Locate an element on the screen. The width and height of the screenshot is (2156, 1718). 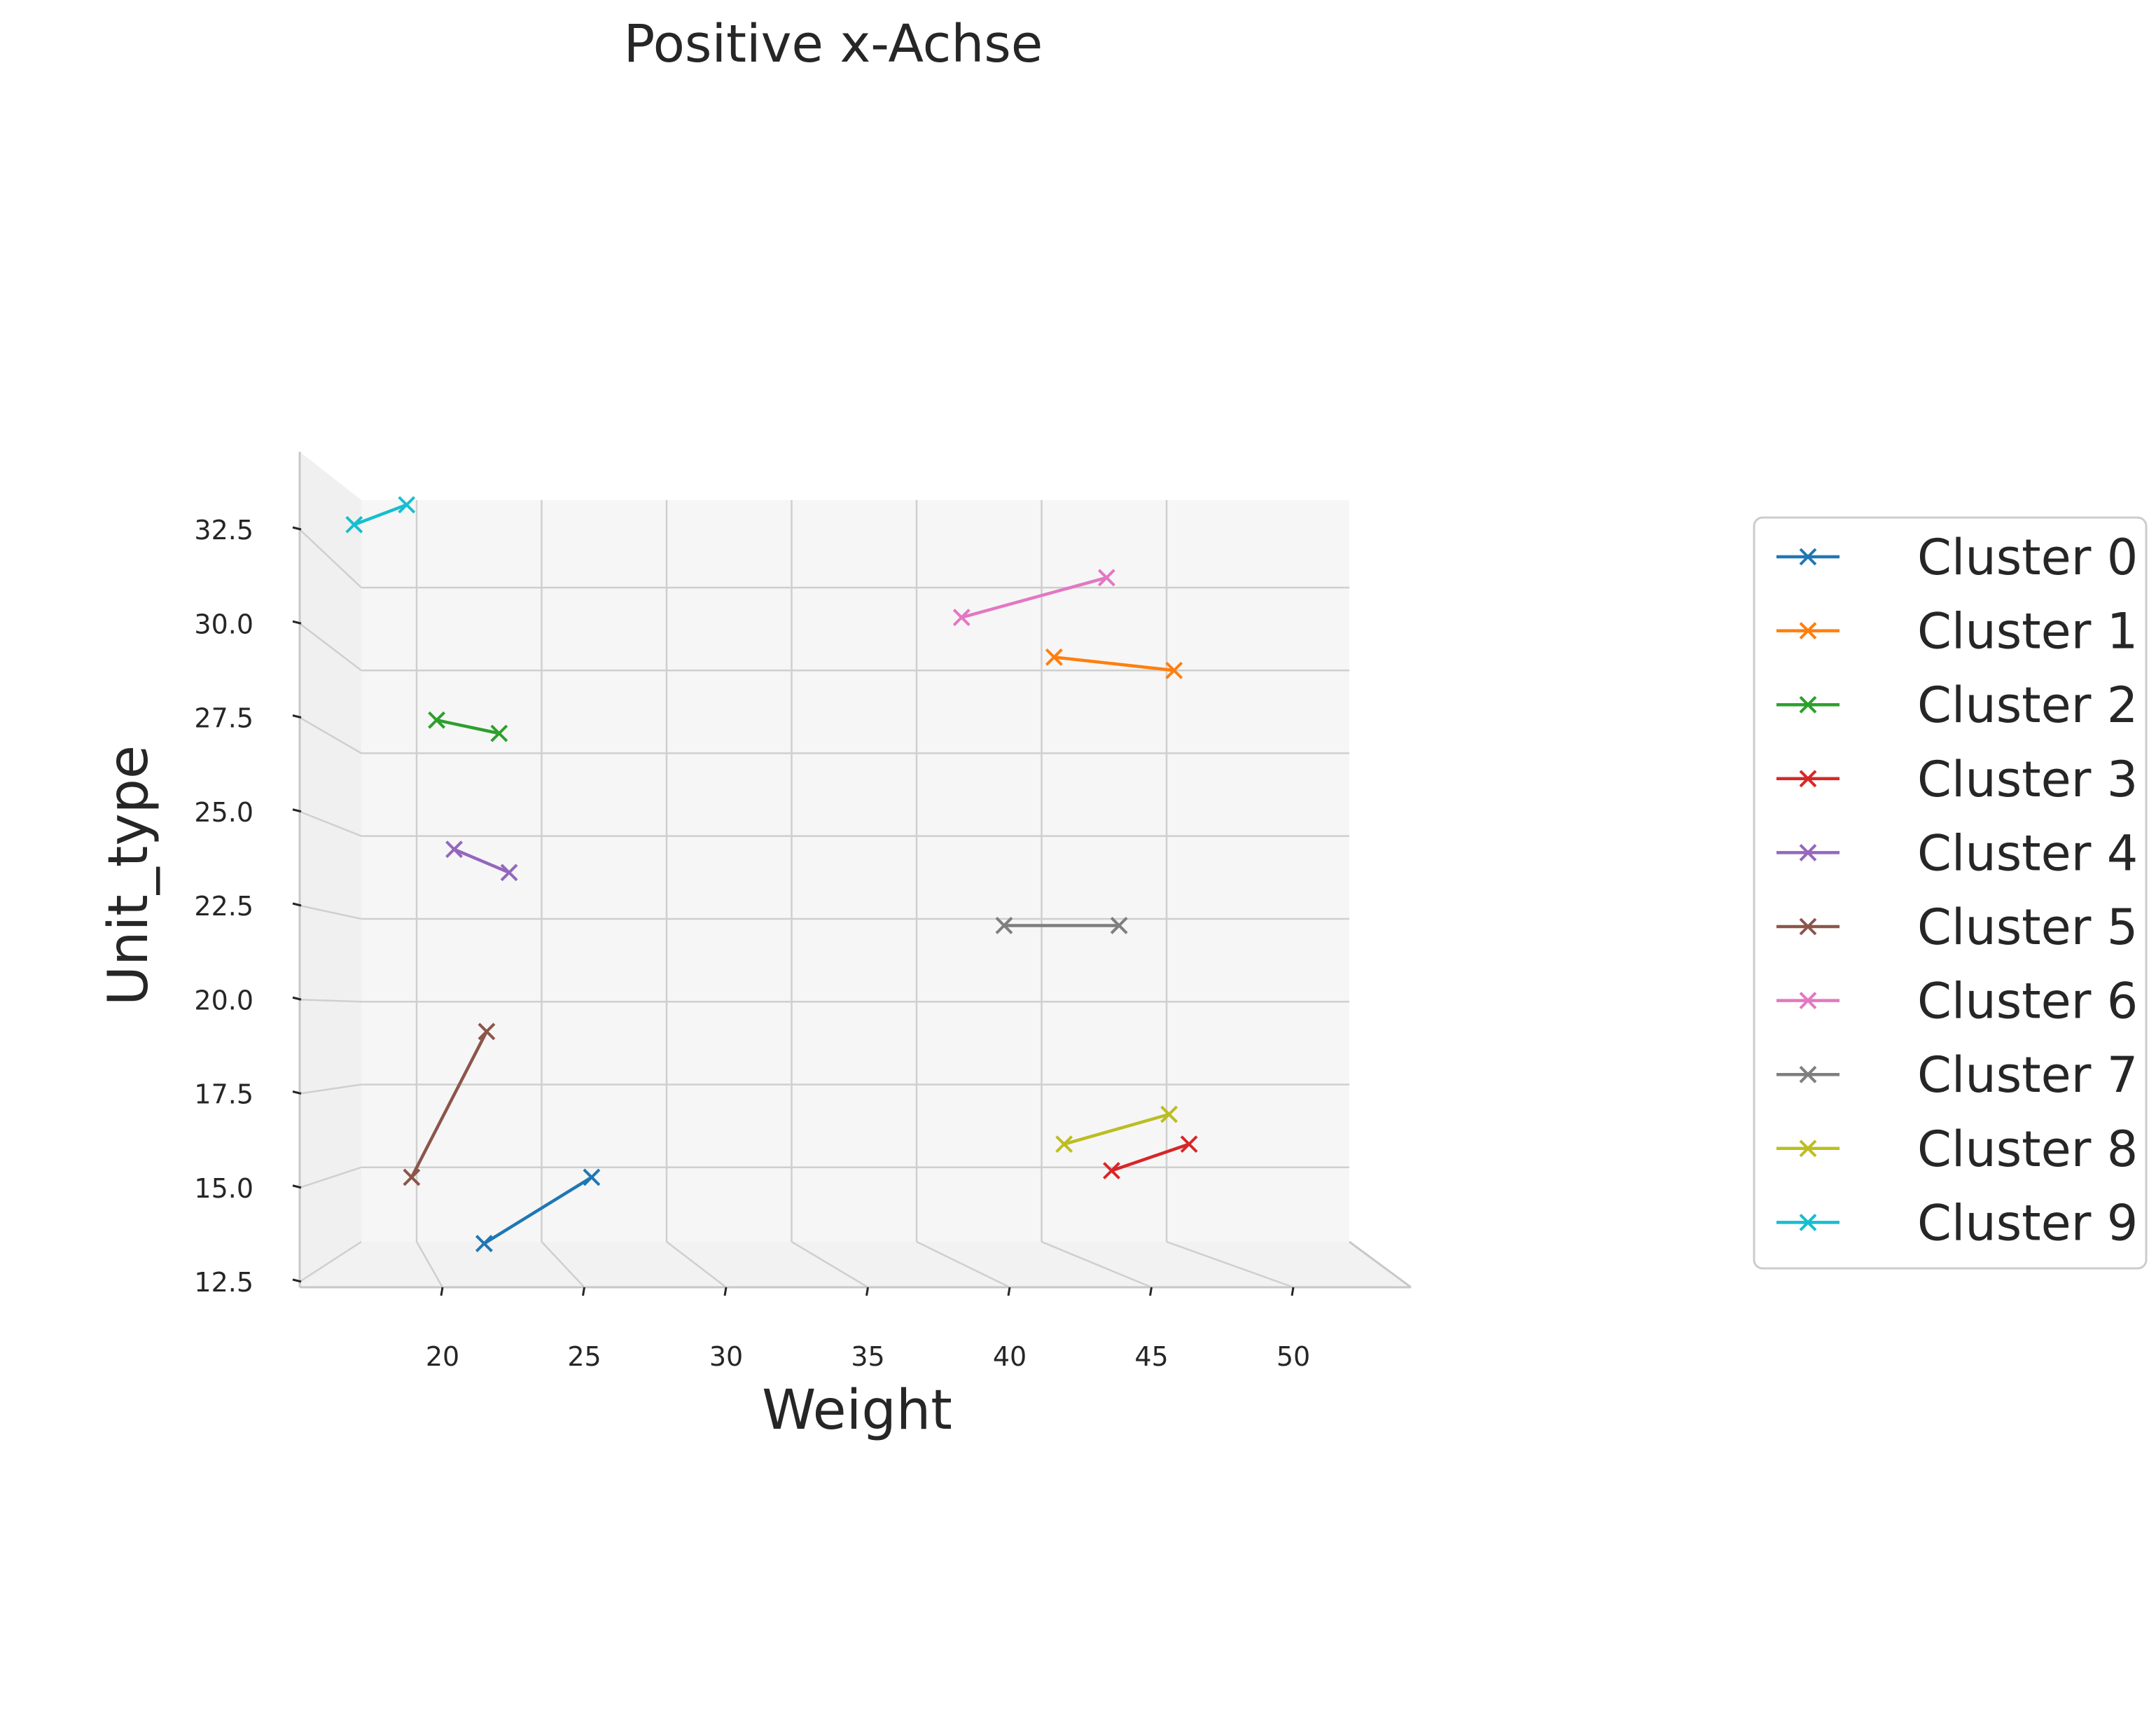
legend-label: Cluster 6 is located at coordinates (2027, 1002).